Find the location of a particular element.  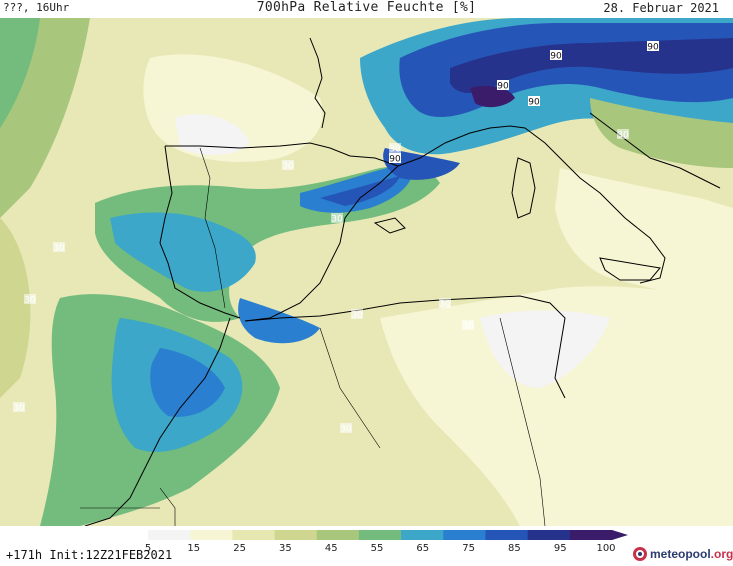

coast-adriatic is located at coordinates (655, 150).